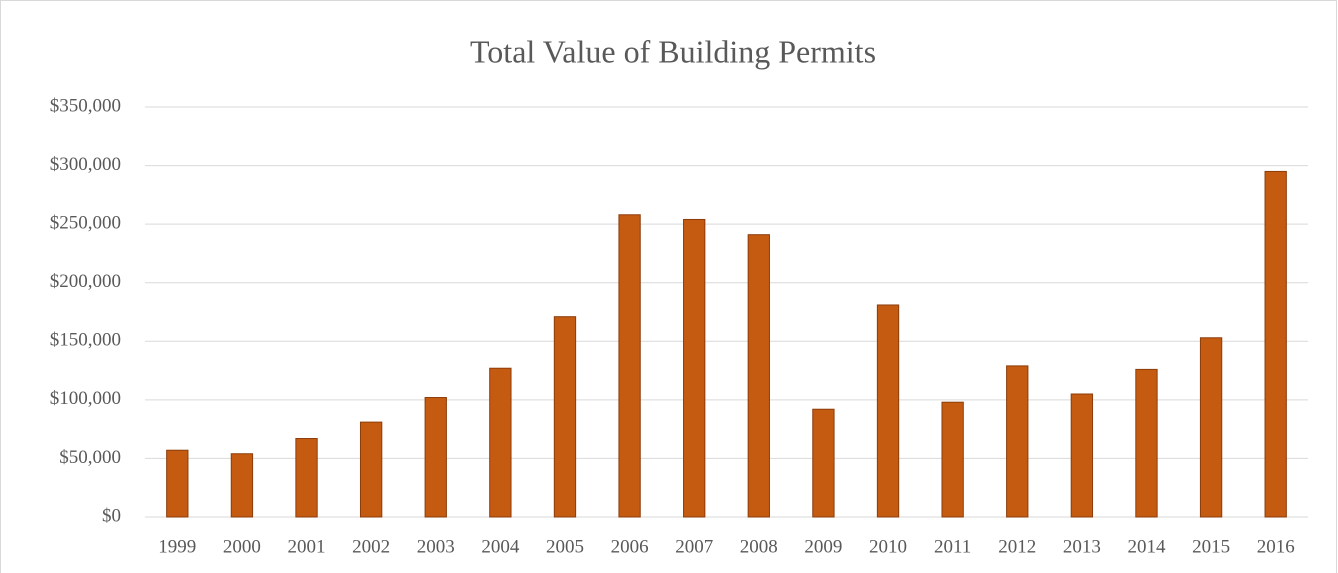 The width and height of the screenshot is (1338, 573). Describe the element at coordinates (85, 340) in the screenshot. I see `y-tick-label: $150,000` at that location.